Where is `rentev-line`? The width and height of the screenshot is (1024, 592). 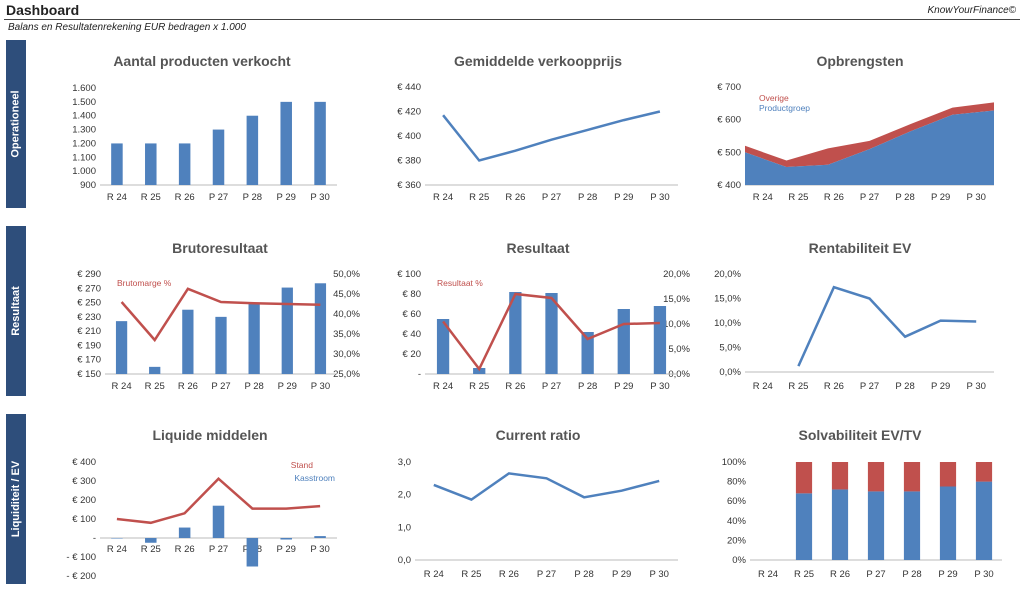 rentev-line is located at coordinates (887, 326).